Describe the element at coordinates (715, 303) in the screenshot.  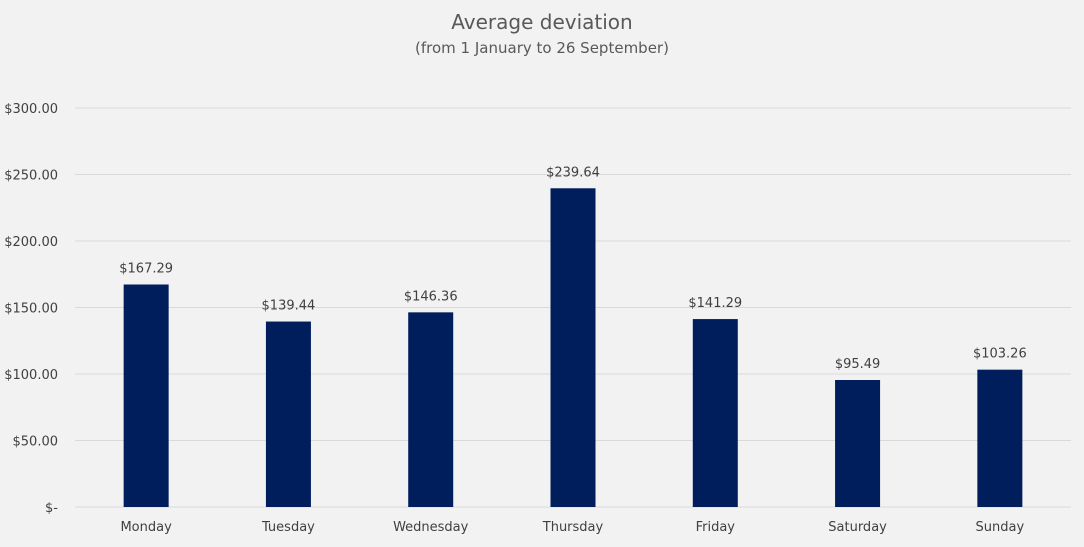
I see `data-label: $141.29` at that location.